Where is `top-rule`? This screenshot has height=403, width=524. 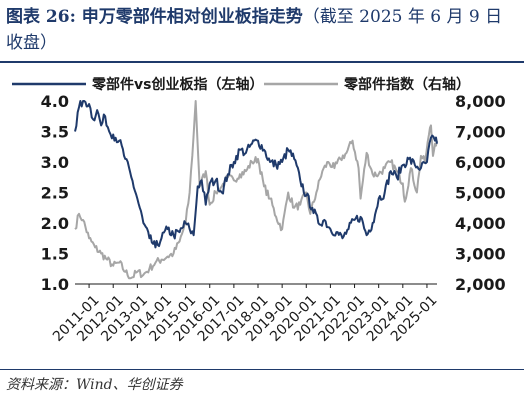 top-rule is located at coordinates (262, 62).